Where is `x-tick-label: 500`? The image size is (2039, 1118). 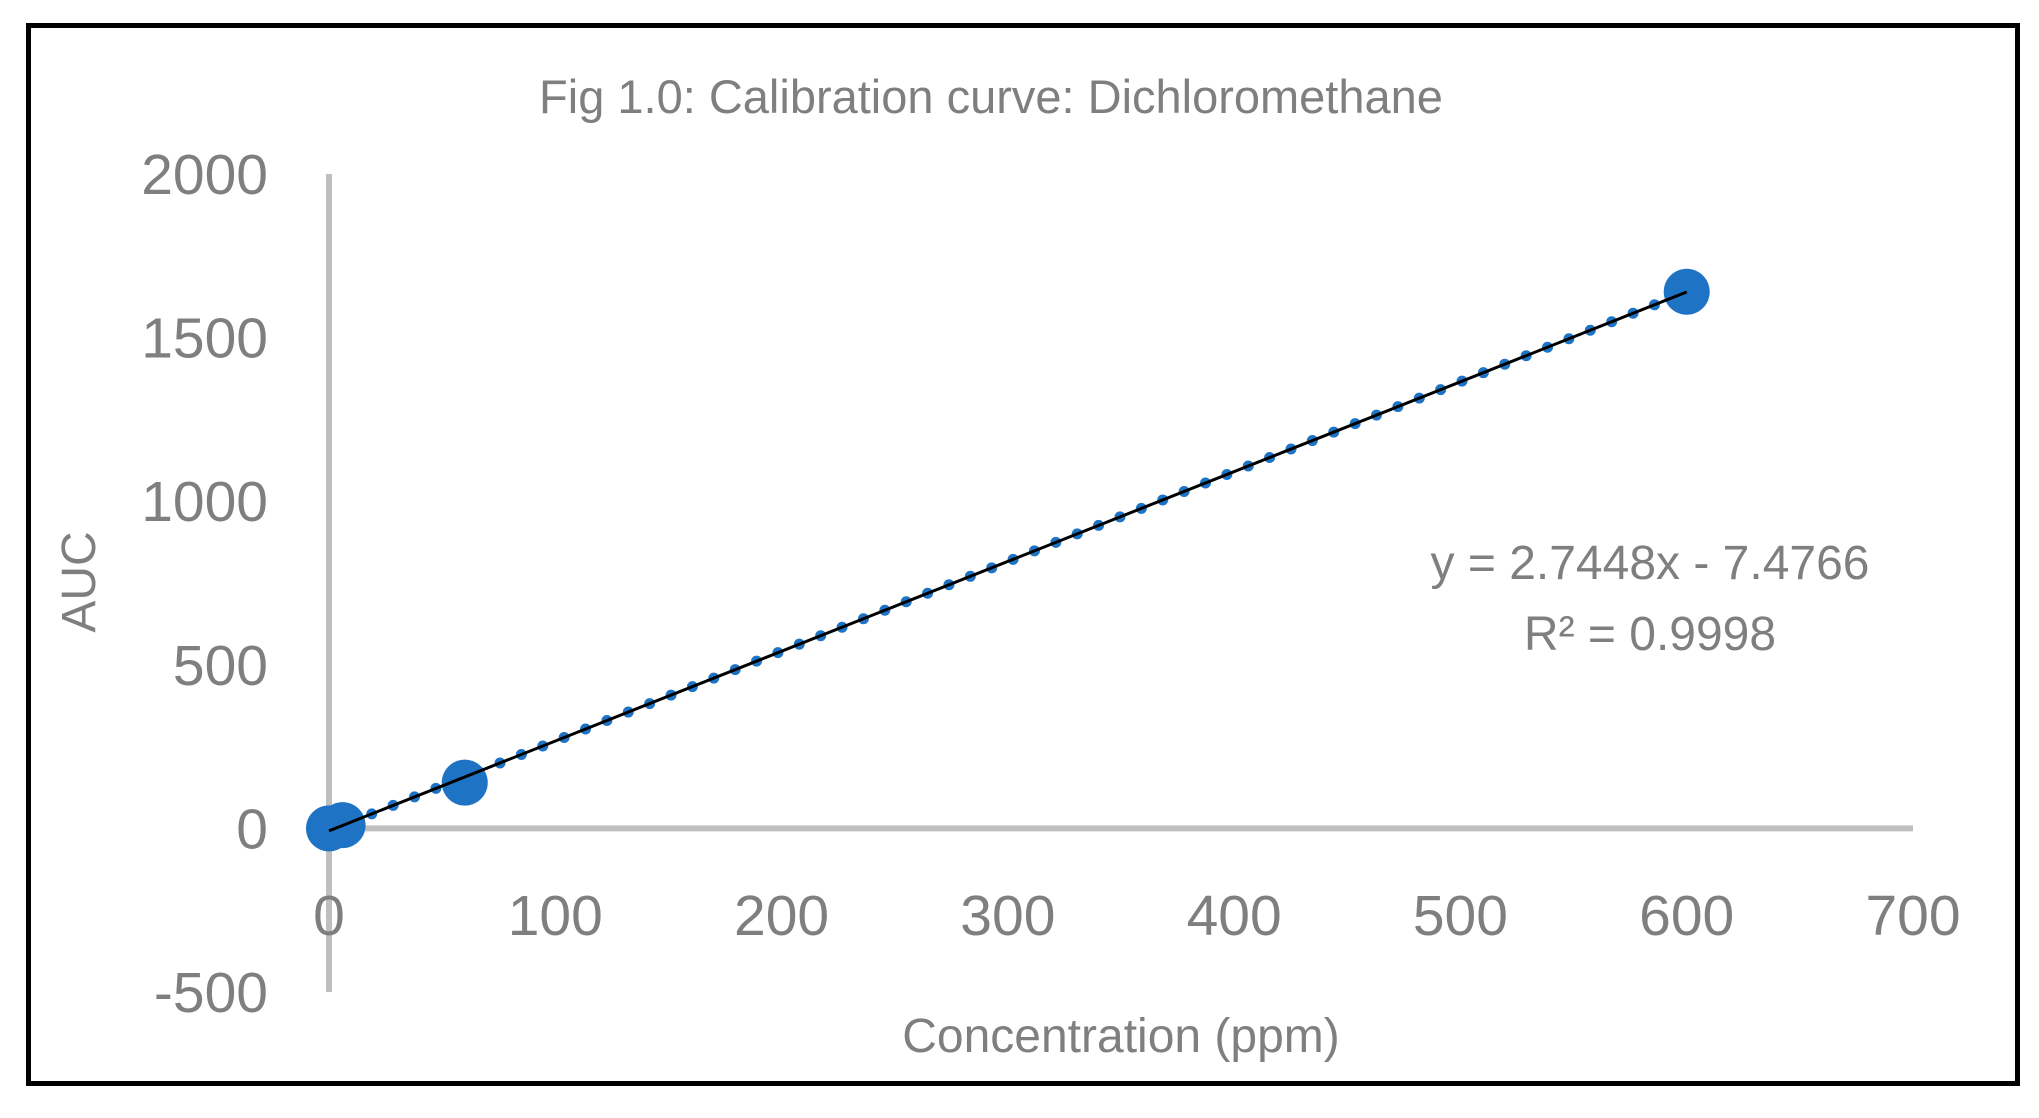
x-tick-label: 500 is located at coordinates (1460, 916).